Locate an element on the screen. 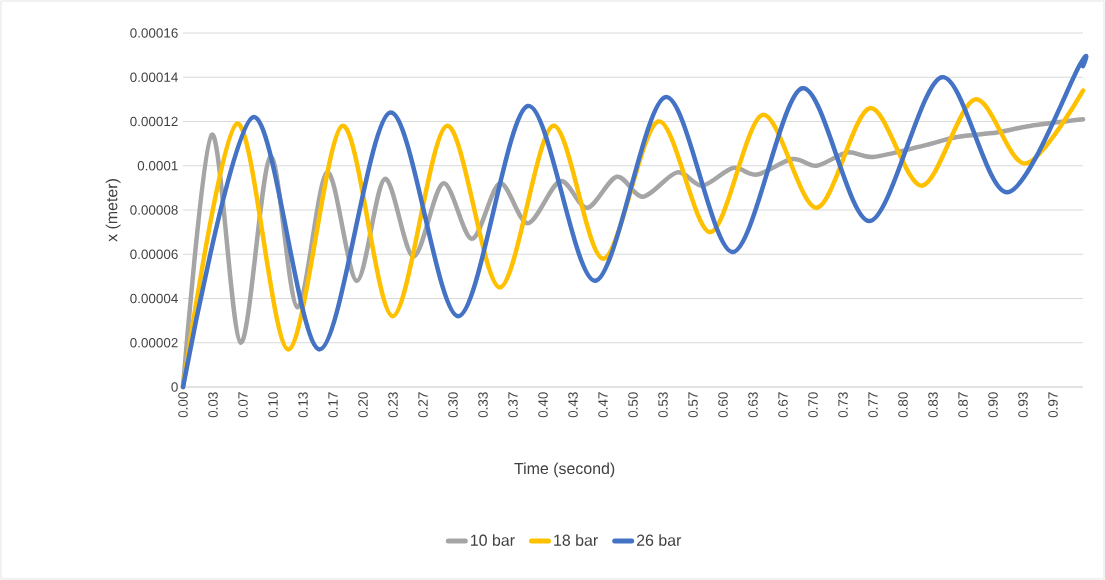  x-tick-label: 0.27 is located at coordinates (423, 405).